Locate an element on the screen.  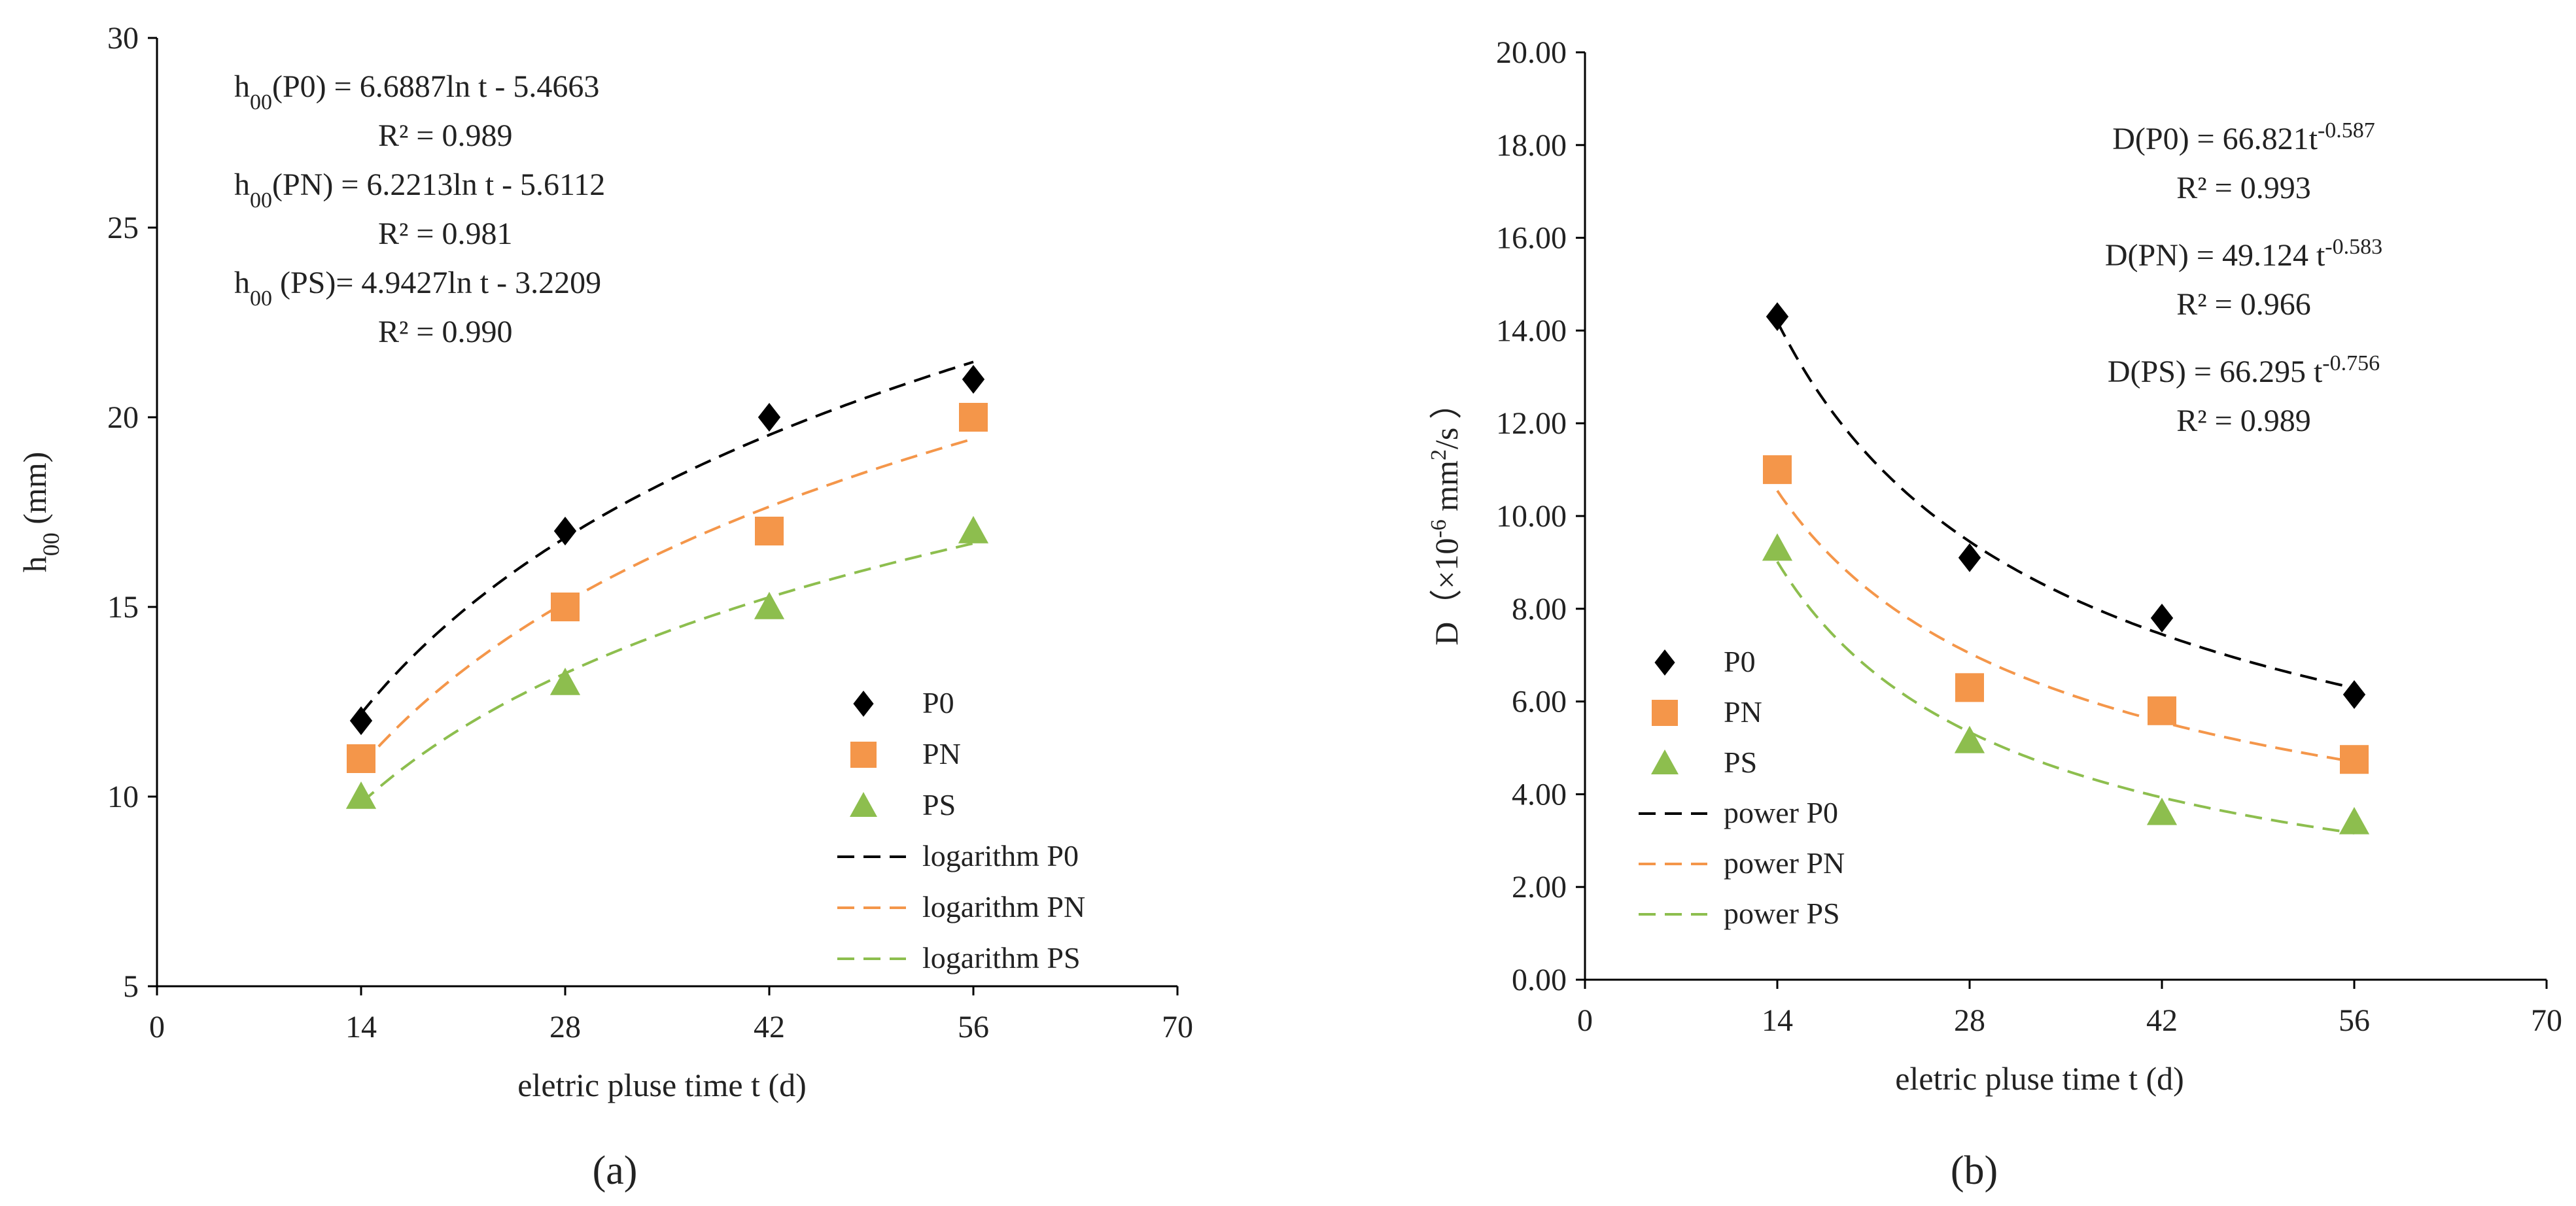
fit-equation: D(P0) = 66.821t-0.587 is located at coordinates (2243, 137).